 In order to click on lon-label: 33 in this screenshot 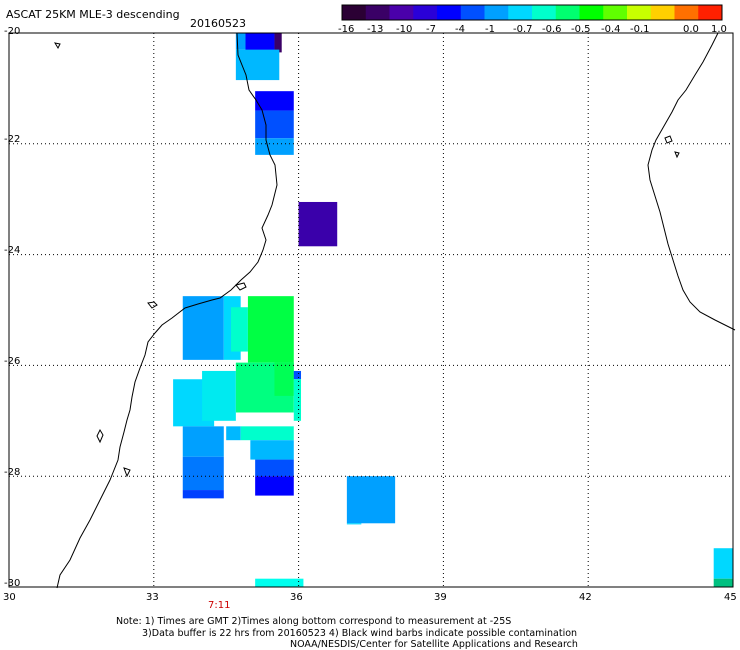, I will do `click(152, 597)`.